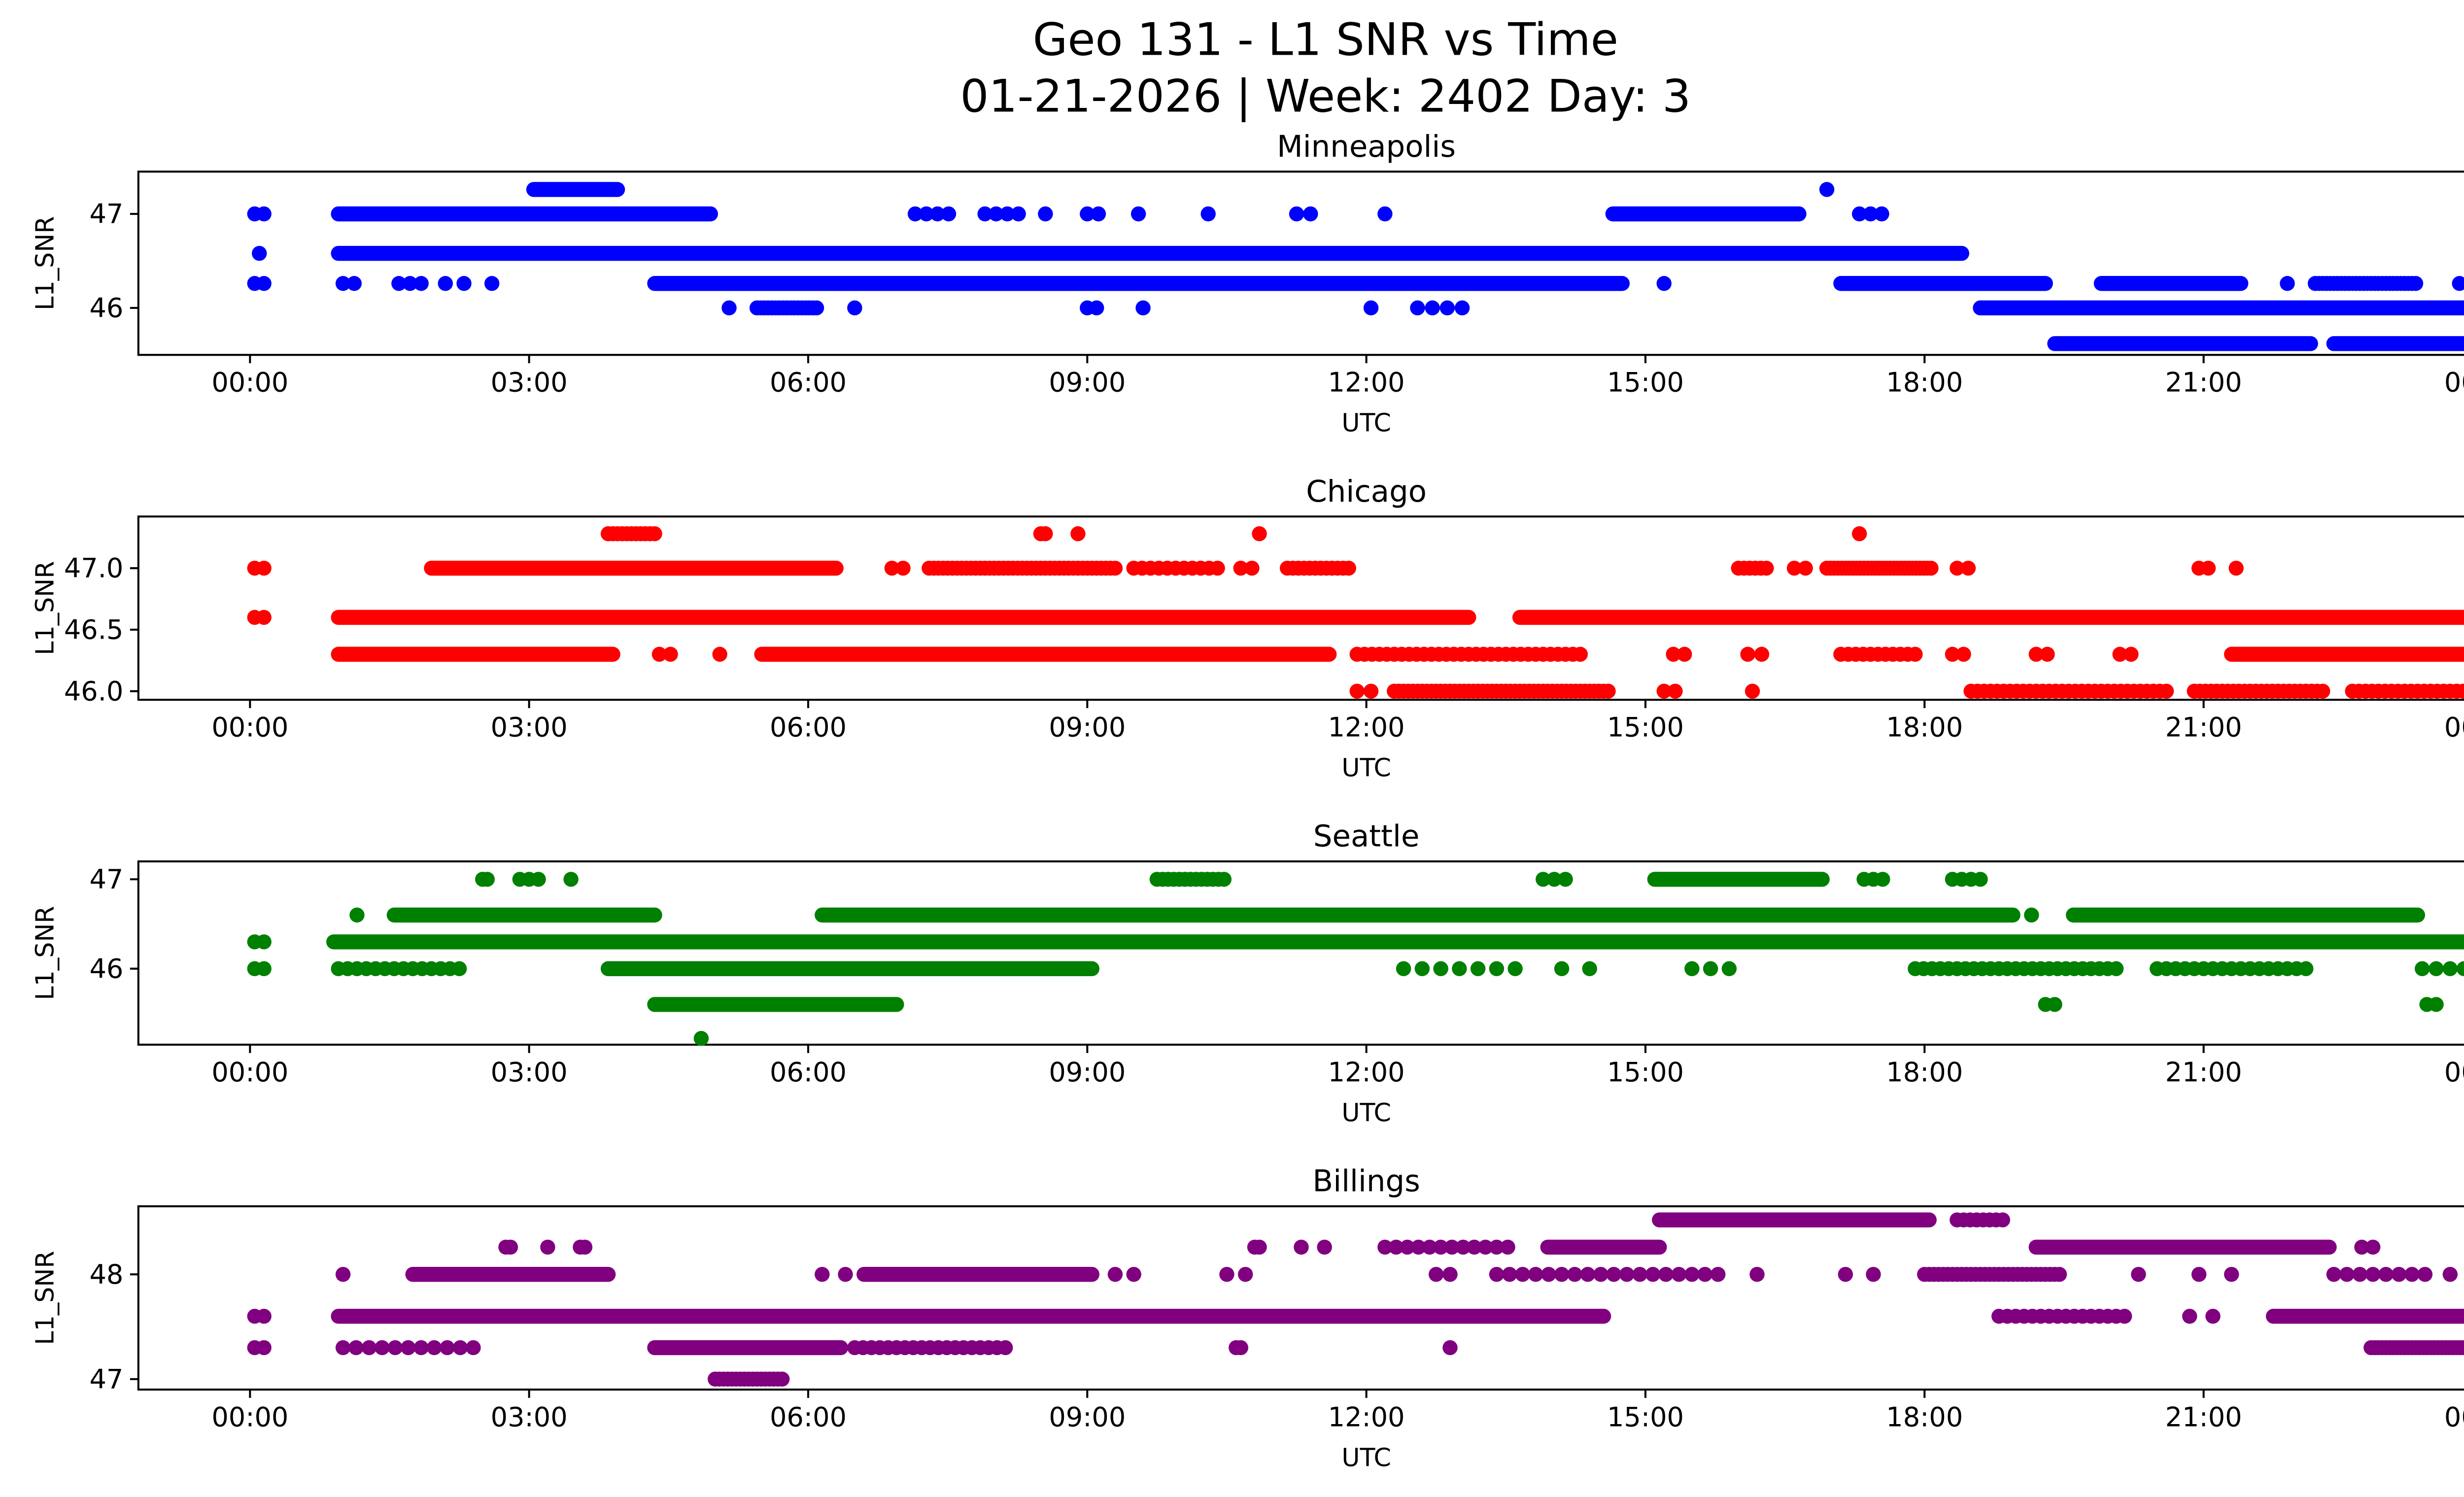  I want to click on subplot-title: Chicago, so click(1366, 491).